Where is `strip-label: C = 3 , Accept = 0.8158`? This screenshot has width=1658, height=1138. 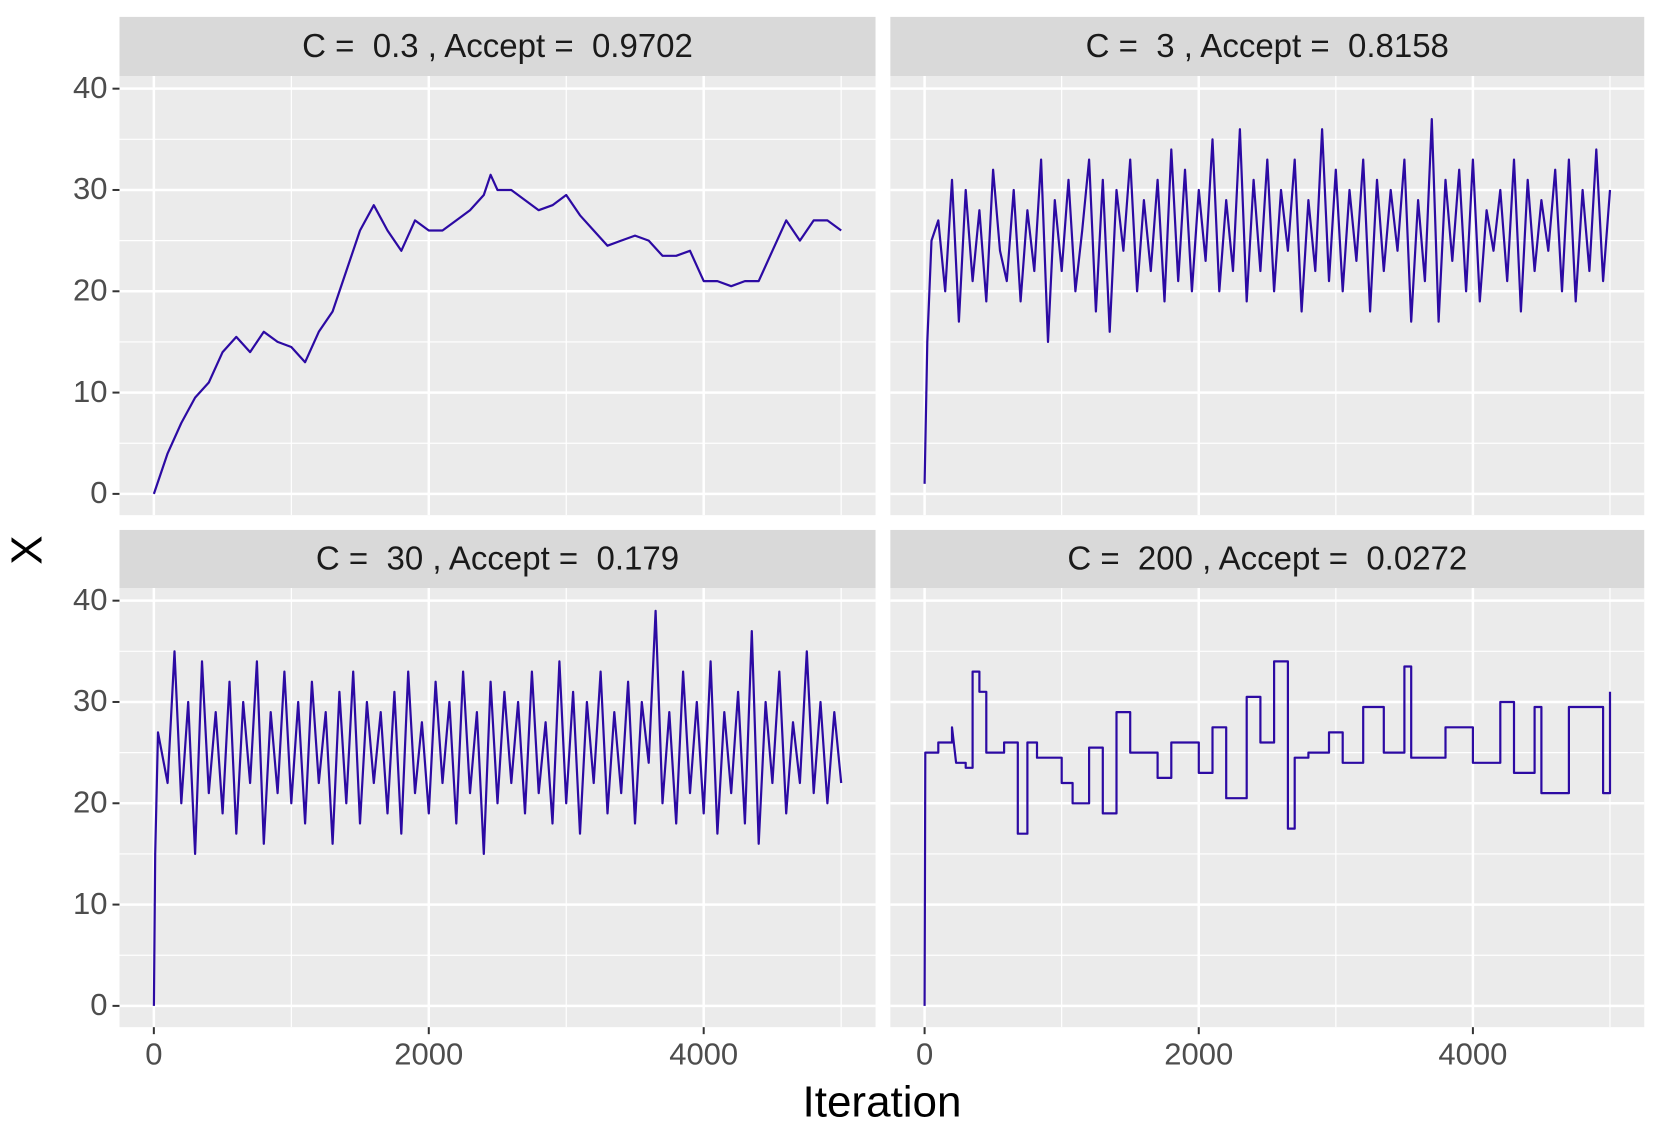
strip-label: C = 3 , Accept = 0.8158 is located at coordinates (1267, 45).